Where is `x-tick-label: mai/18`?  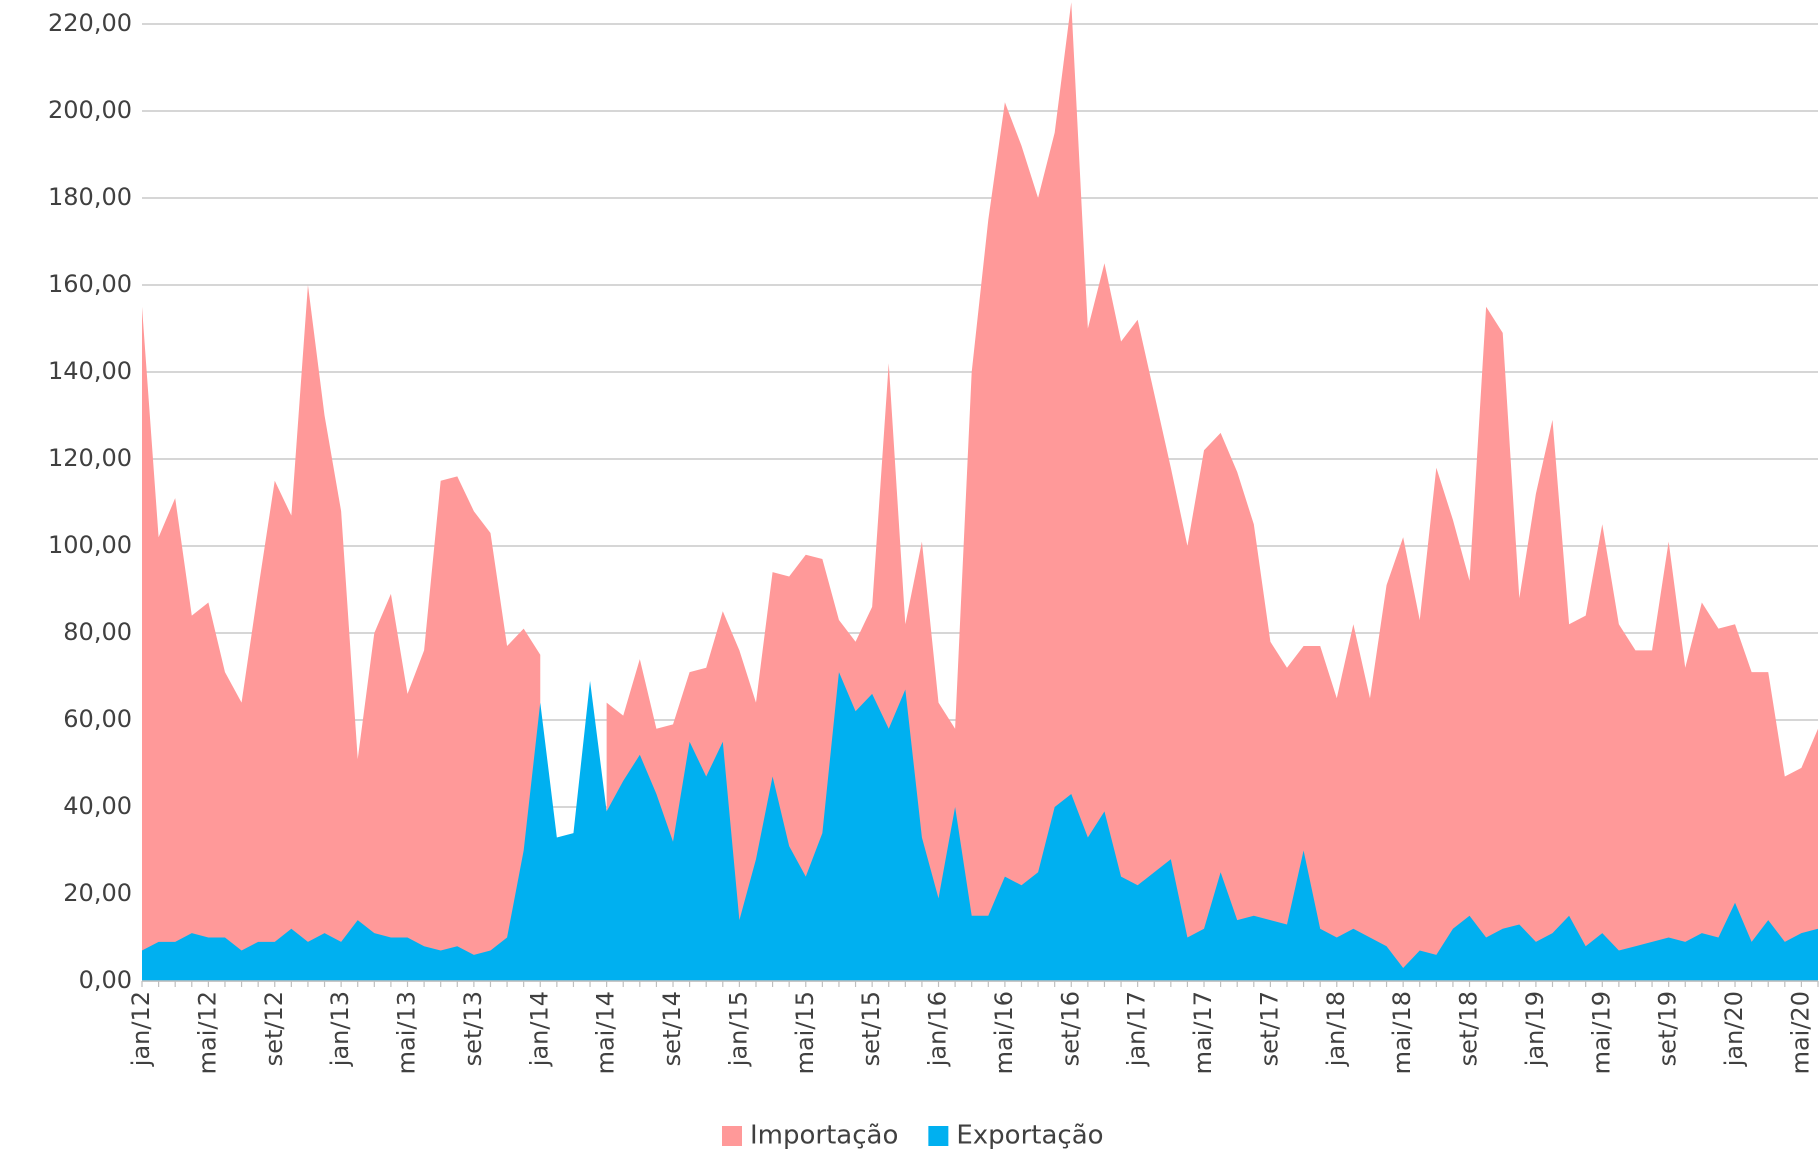
x-tick-label: mai/18 is located at coordinates (1402, 1032).